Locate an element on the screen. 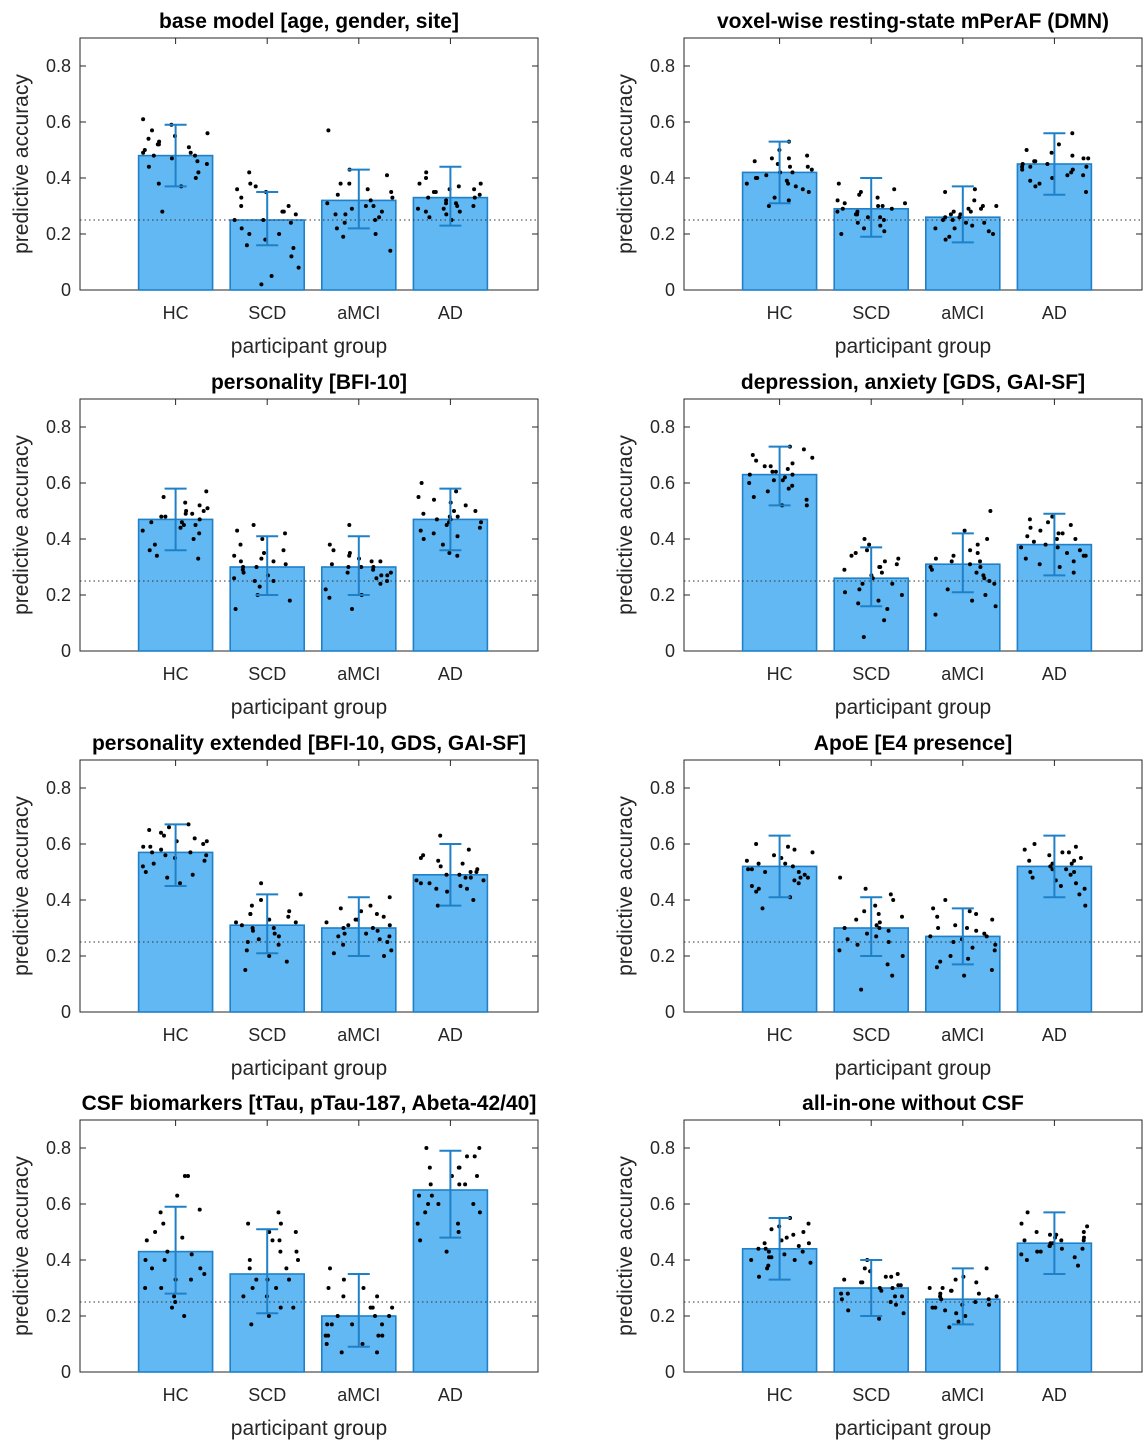  x-tick-label: AD is located at coordinates (450, 313).